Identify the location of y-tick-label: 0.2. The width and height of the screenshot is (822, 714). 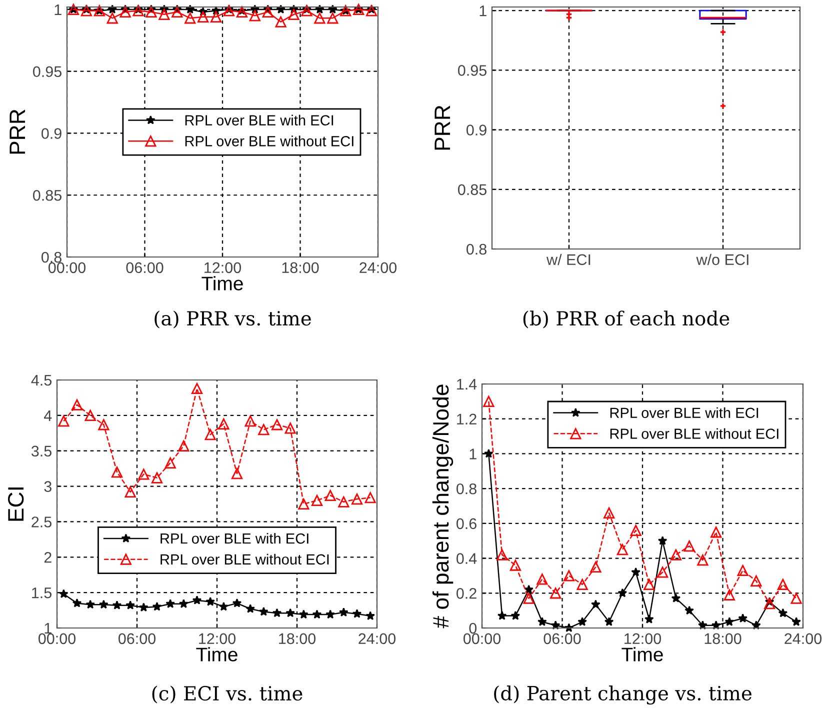
(466, 593).